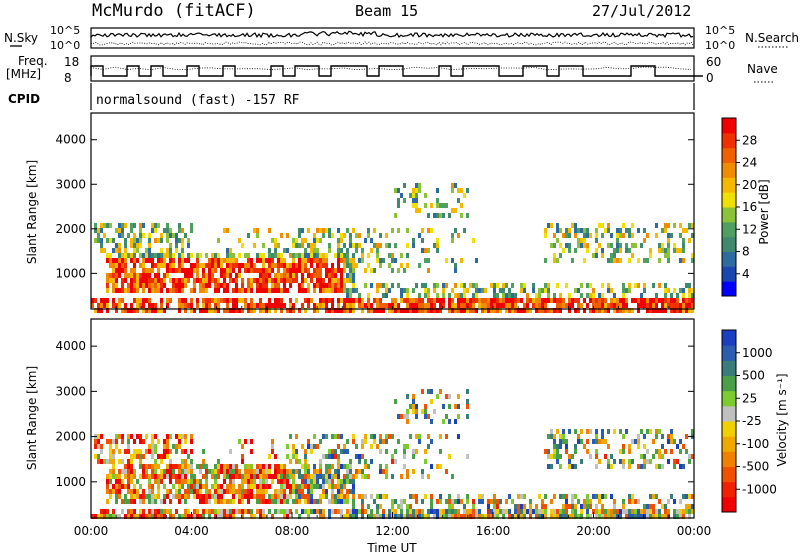 The image size is (800, 554). Describe the element at coordinates (70, 140) in the screenshot. I see `y-tick-label: 4000` at that location.